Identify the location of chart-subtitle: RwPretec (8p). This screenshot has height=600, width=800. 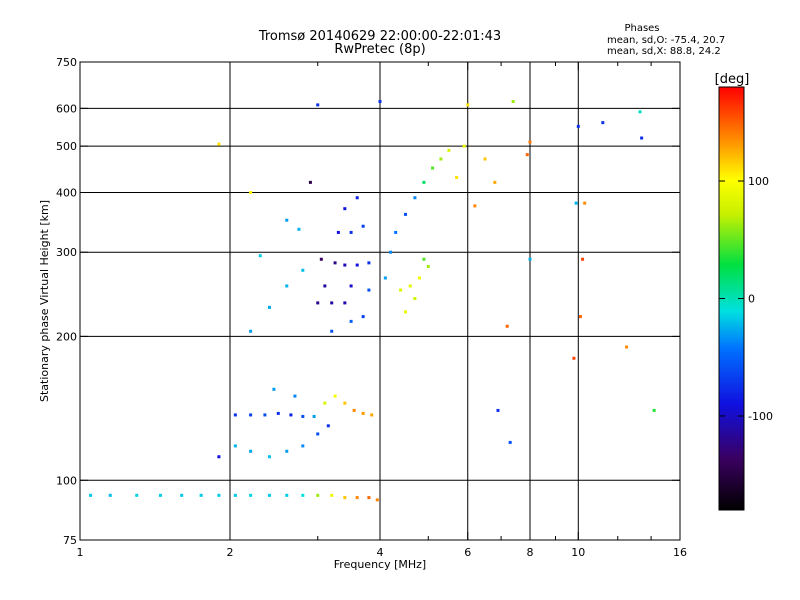
(379, 49).